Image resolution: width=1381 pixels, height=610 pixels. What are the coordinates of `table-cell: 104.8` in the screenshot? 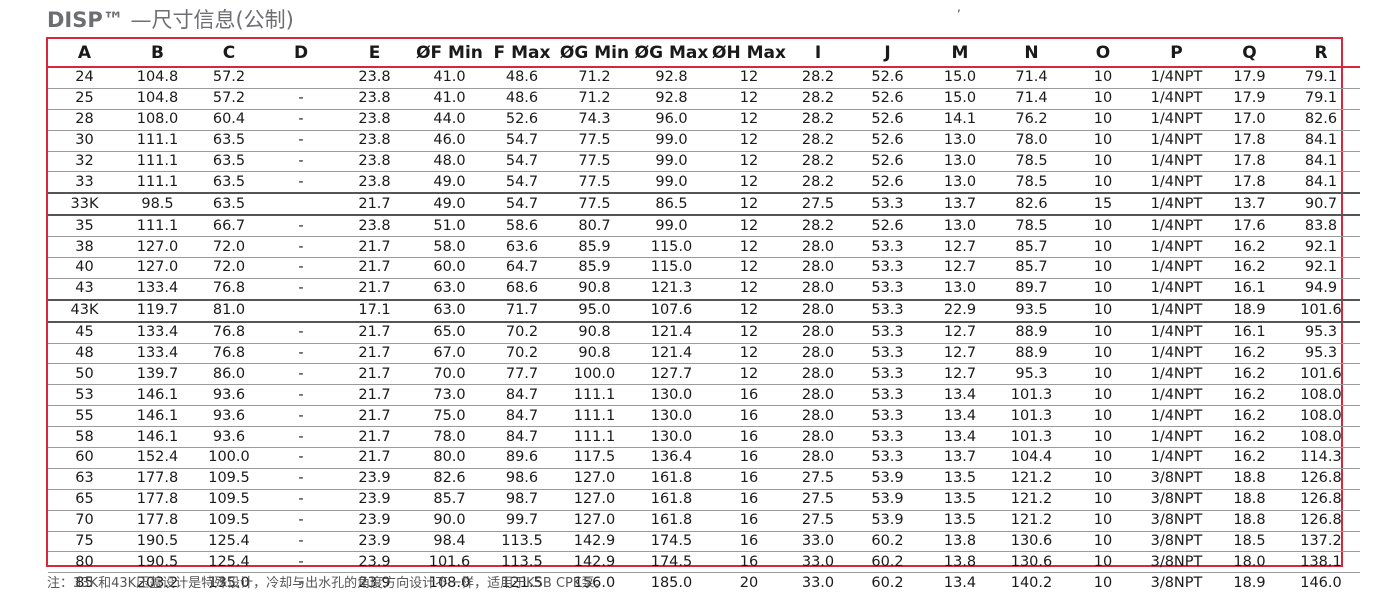 It's located at (157, 99).